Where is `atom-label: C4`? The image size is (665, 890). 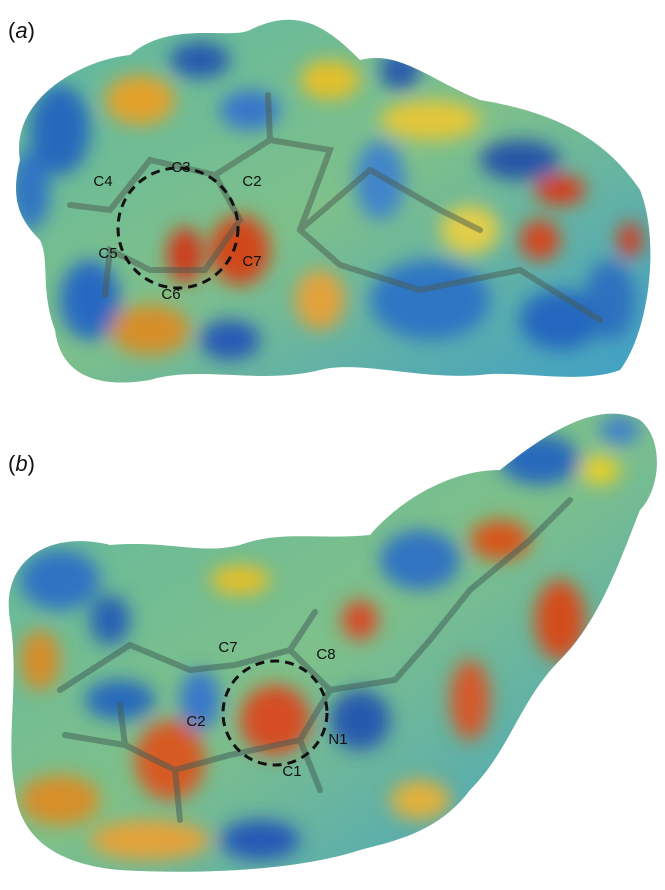 atom-label: C4 is located at coordinates (102, 181).